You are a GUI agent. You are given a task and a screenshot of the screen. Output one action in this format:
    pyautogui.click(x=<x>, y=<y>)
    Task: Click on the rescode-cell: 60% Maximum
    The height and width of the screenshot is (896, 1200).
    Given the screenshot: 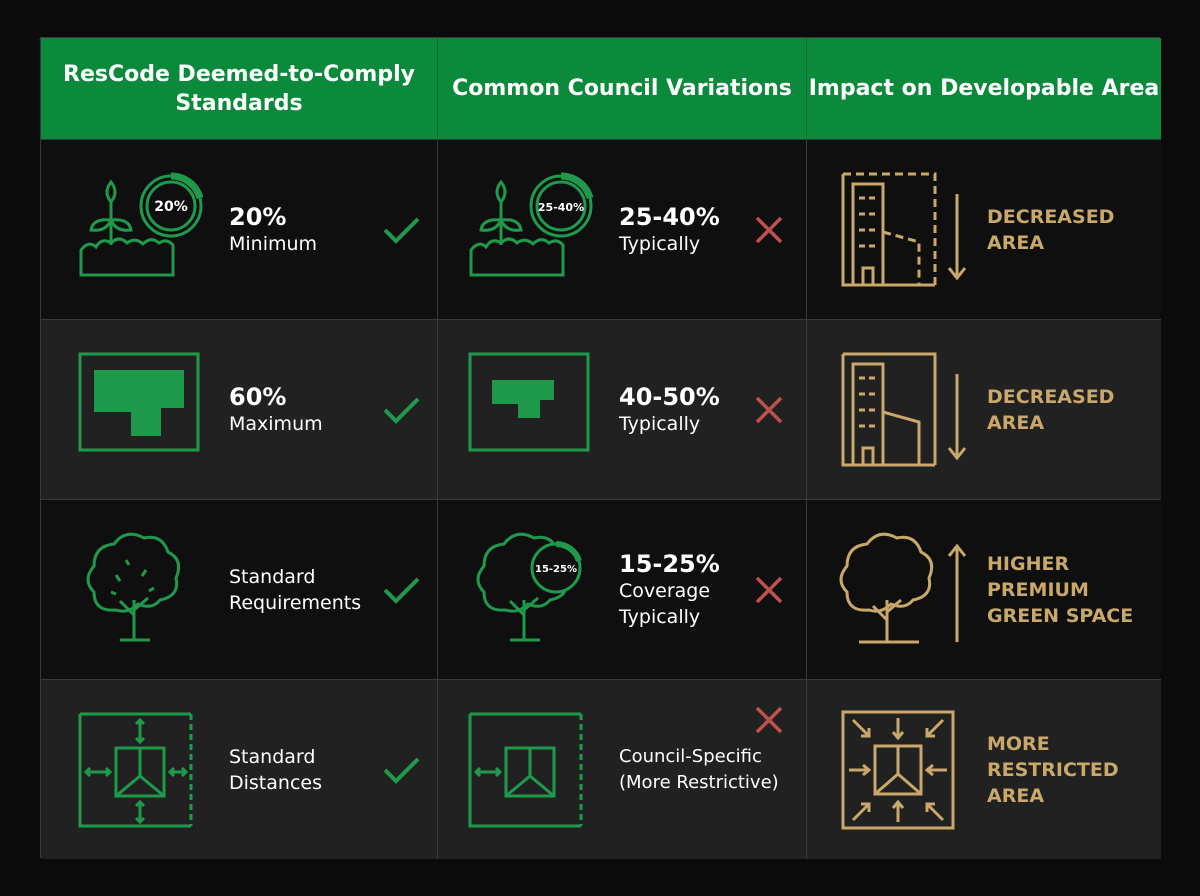 What is the action you would take?
    pyautogui.click(x=239, y=409)
    